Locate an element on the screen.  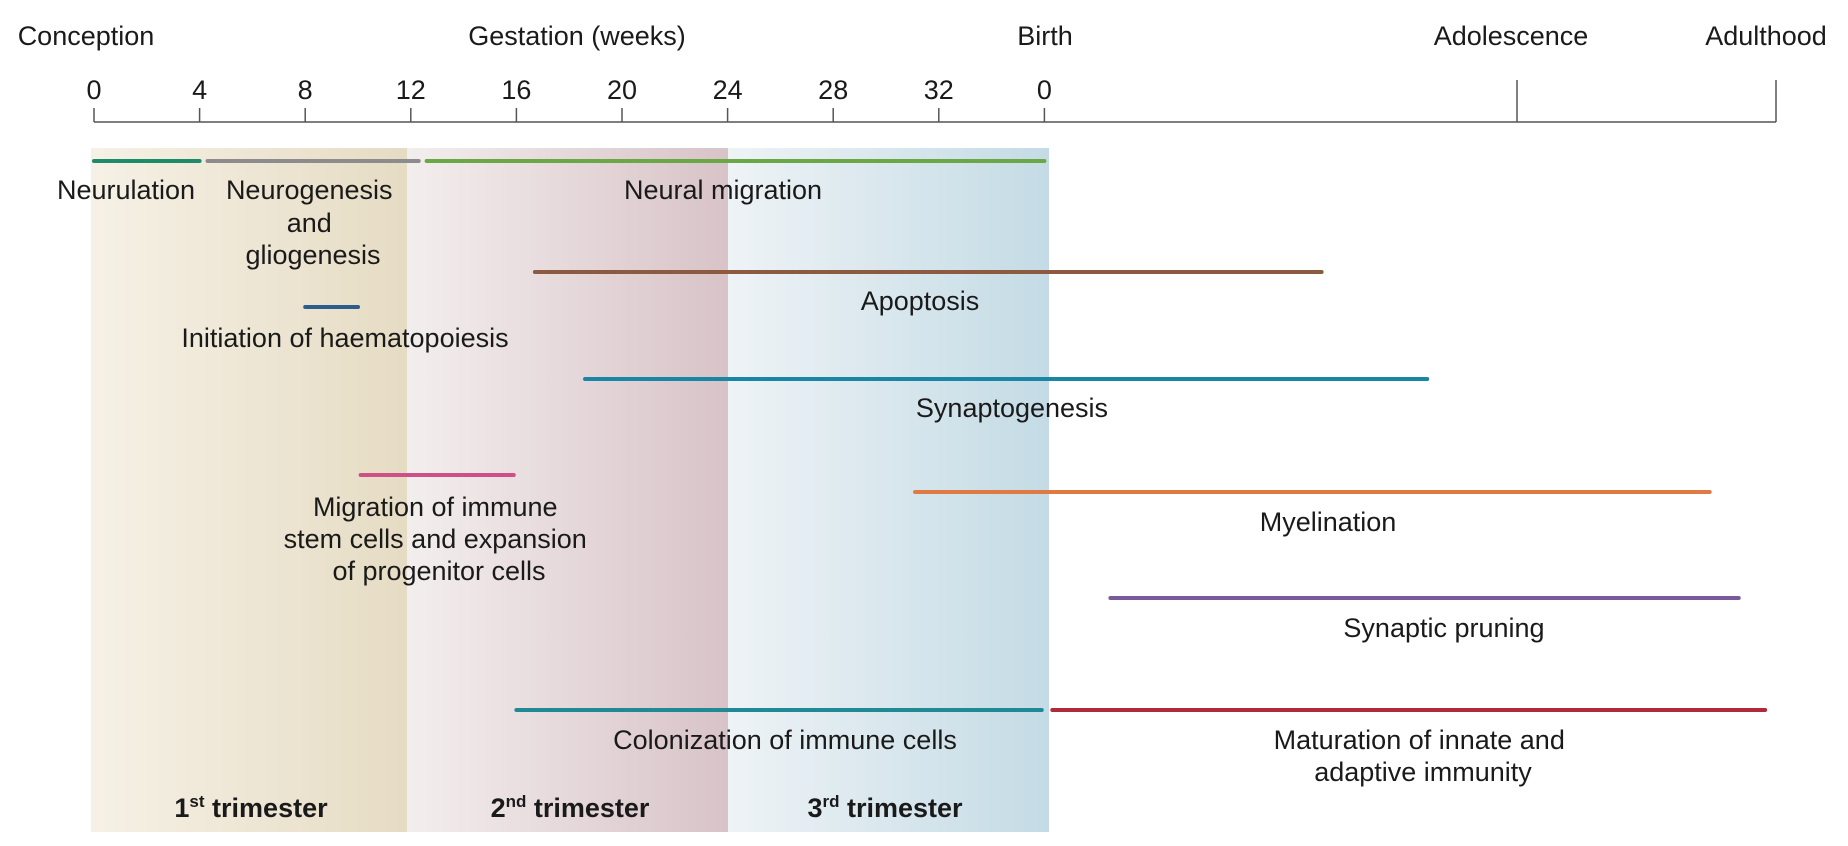
week-axis is located at coordinates (935, 101).